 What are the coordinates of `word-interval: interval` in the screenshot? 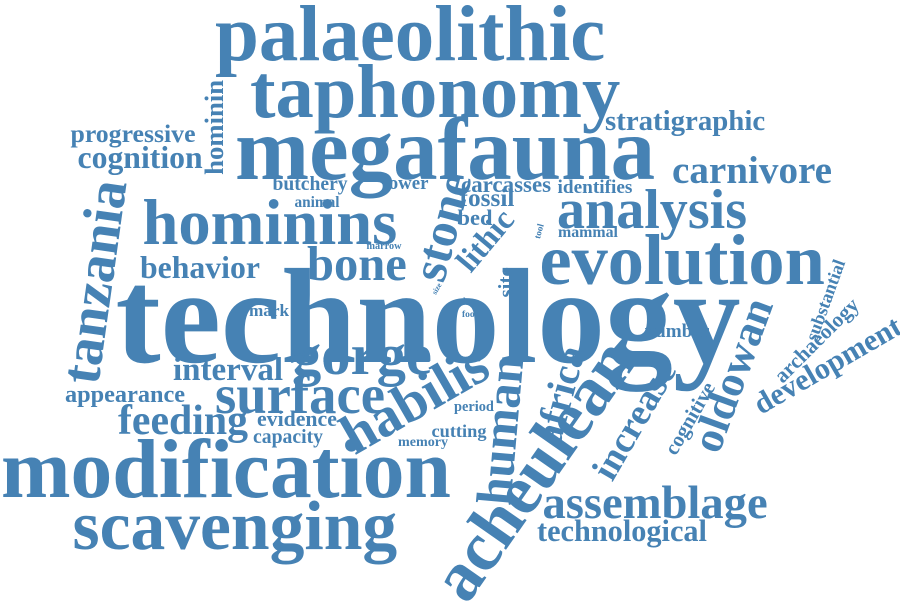 It's located at (228, 369).